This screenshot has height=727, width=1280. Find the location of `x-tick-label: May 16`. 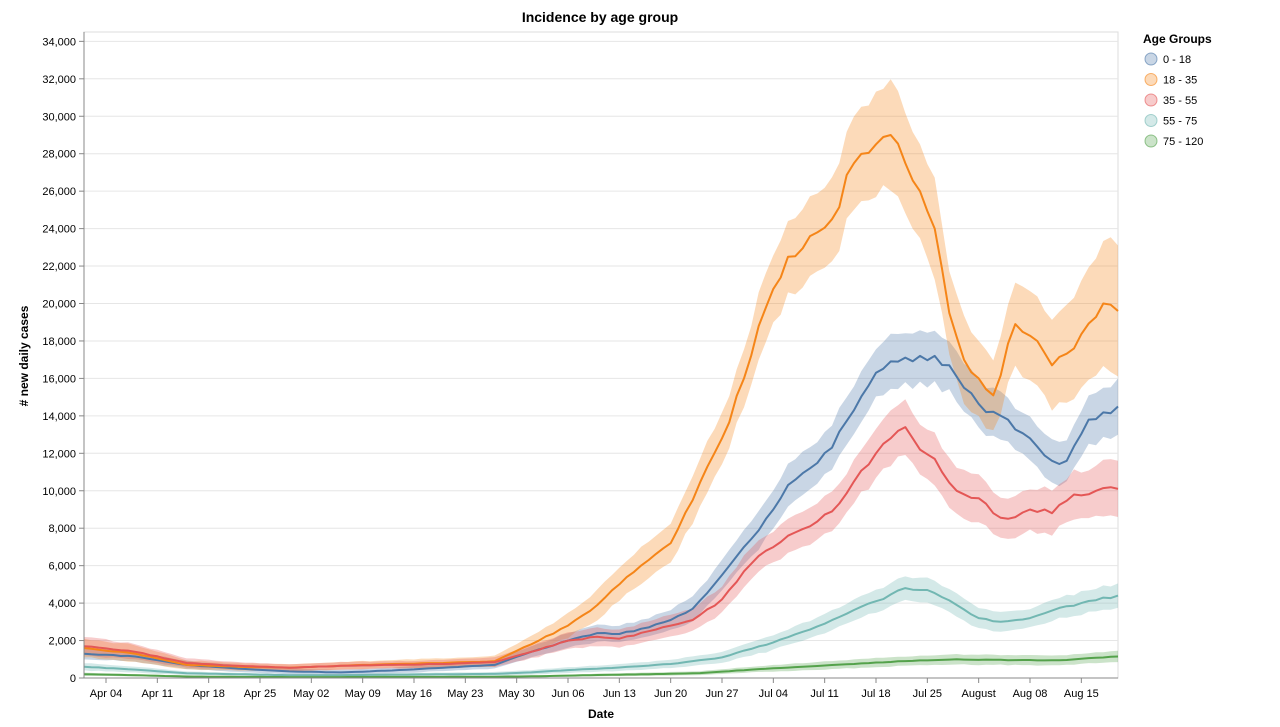

x-tick-label: May 16 is located at coordinates (414, 694).